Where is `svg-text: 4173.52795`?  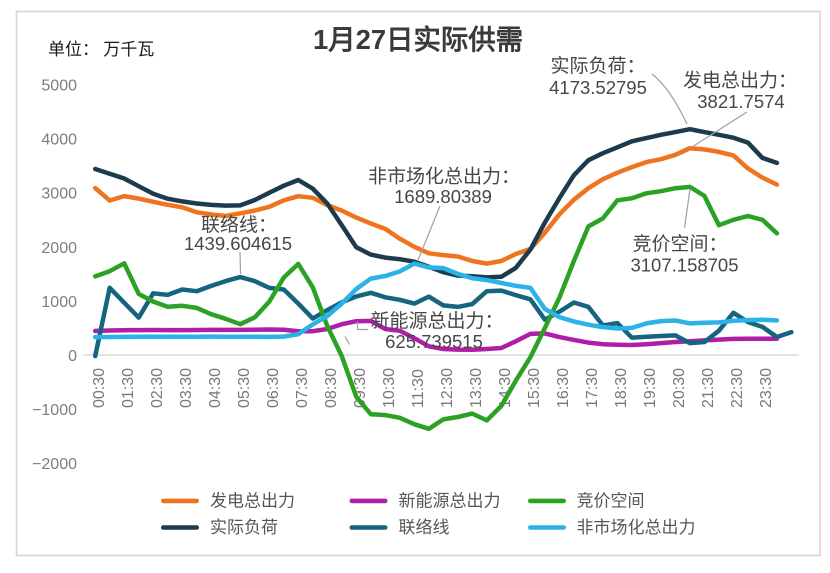 svg-text: 4173.52795 is located at coordinates (598, 87).